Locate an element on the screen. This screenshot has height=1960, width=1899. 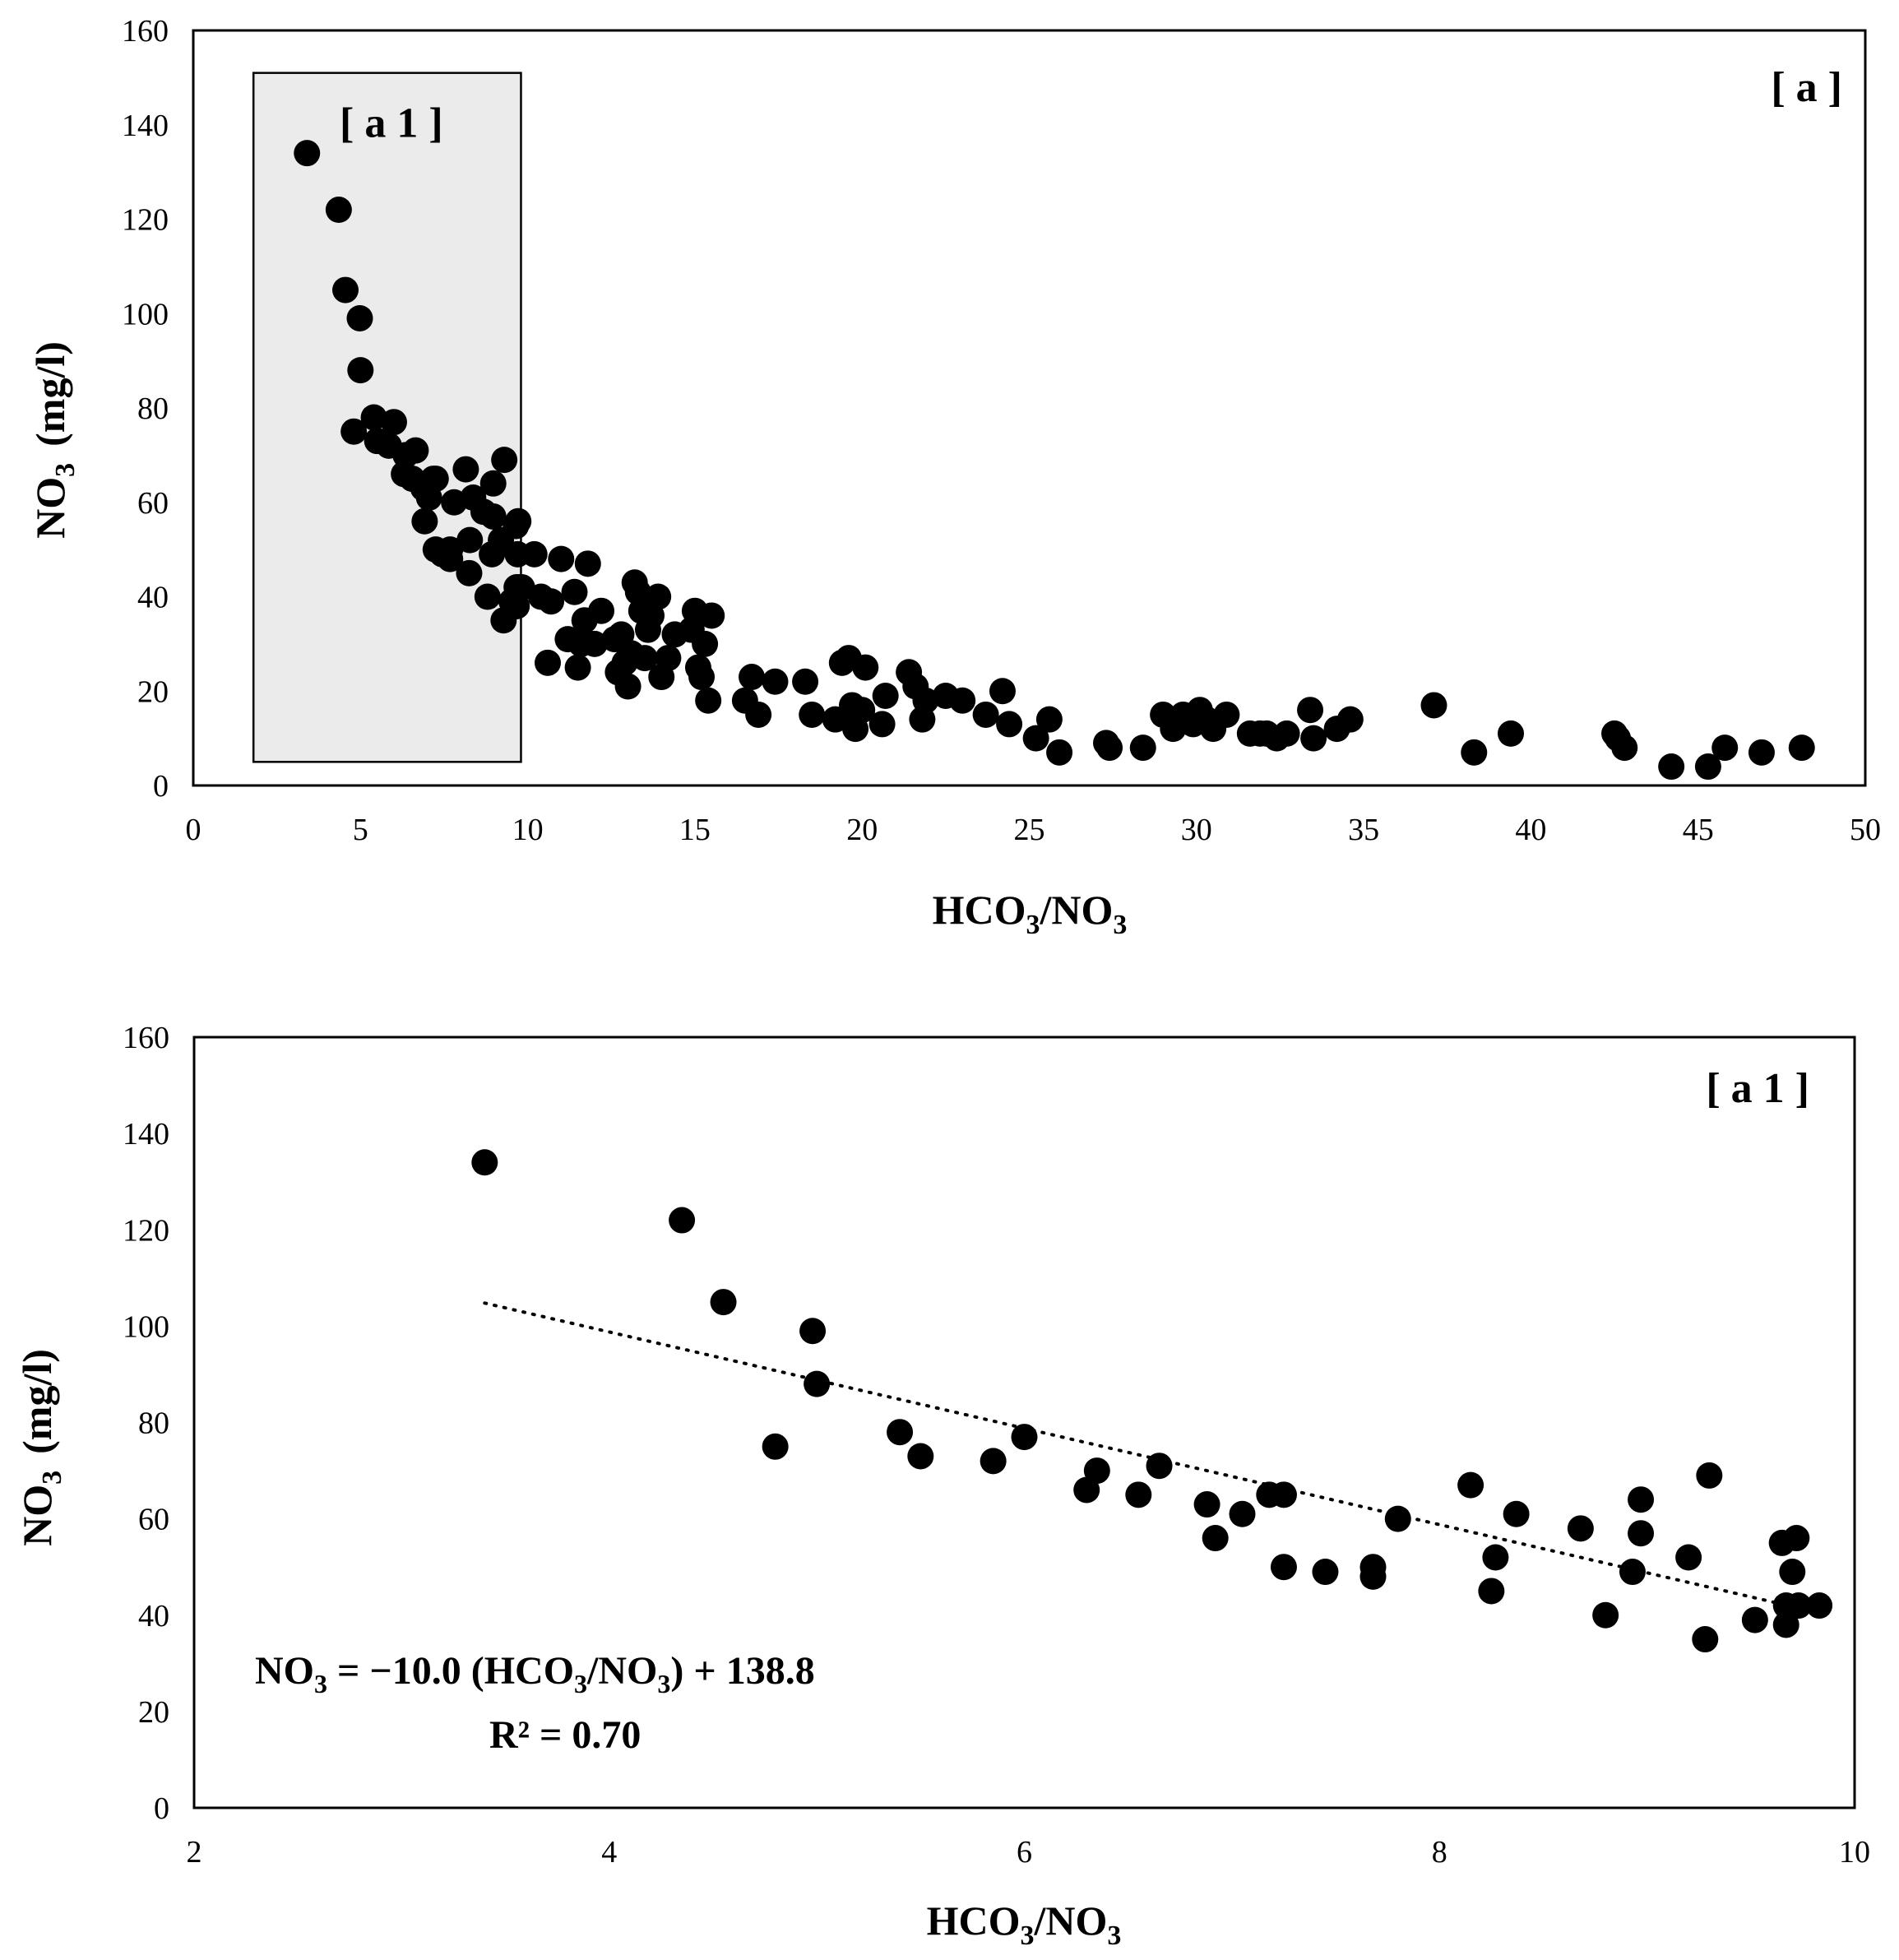
x-title-mid: /NO is located at coordinates (1071, 1920).